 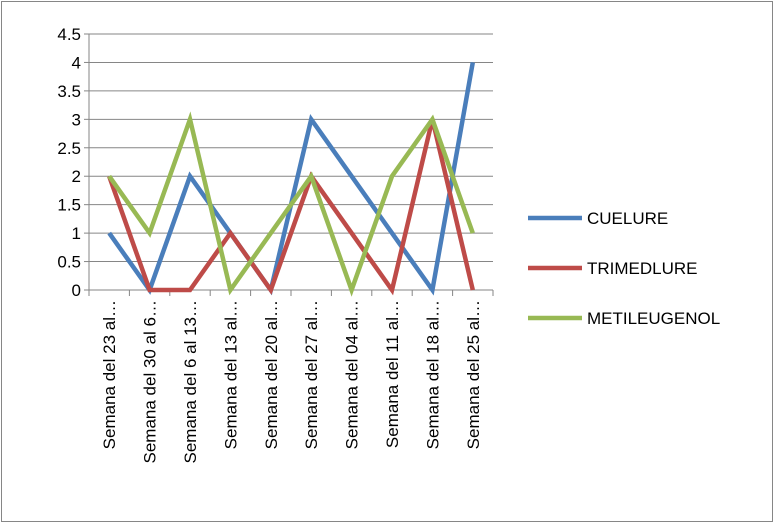 What do you see at coordinates (627, 218) in the screenshot?
I see `legend-label: CUELURE` at bounding box center [627, 218].